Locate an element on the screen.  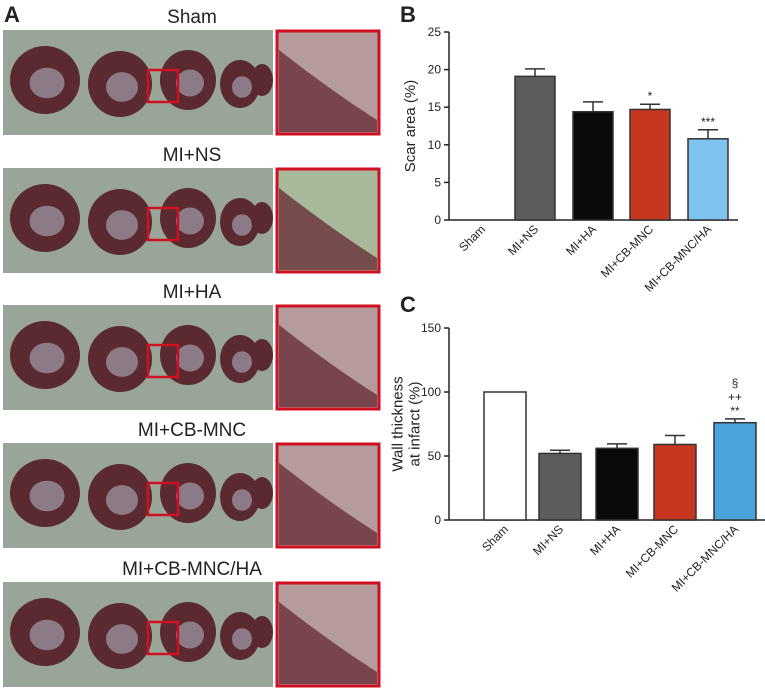
significance-mark: § is located at coordinates (735, 383).